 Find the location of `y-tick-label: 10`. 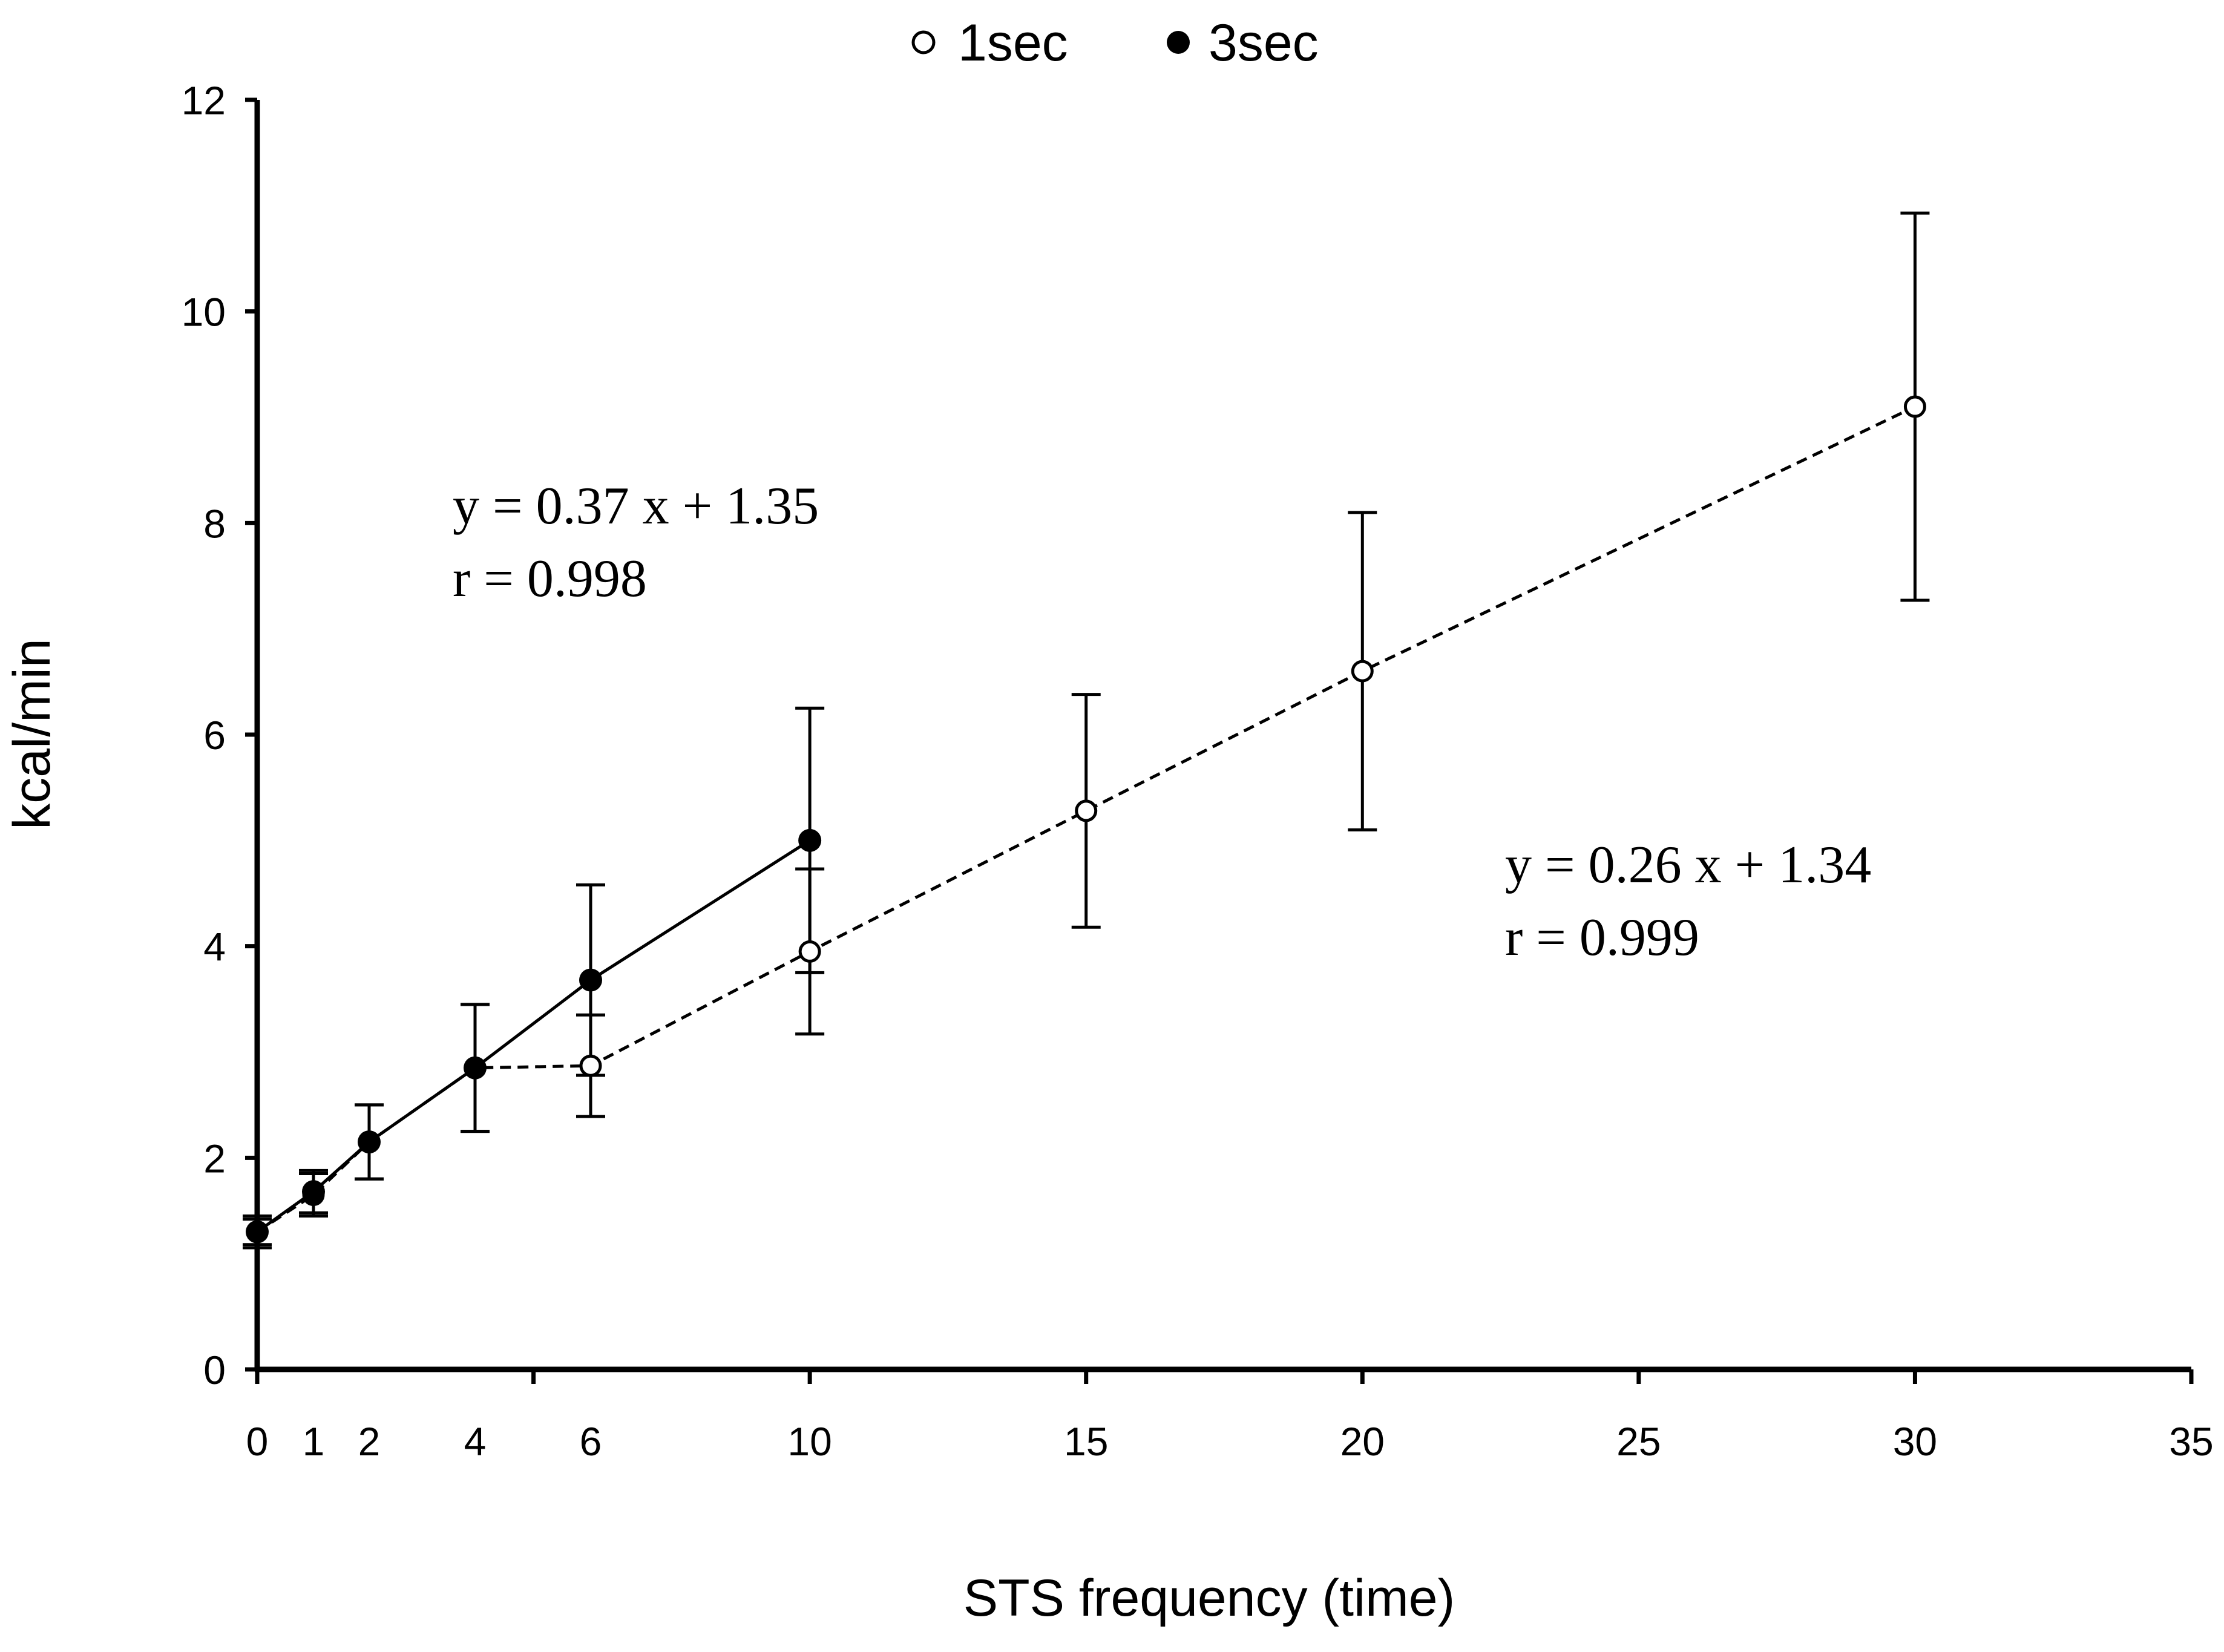

y-tick-label: 10 is located at coordinates (204, 312).